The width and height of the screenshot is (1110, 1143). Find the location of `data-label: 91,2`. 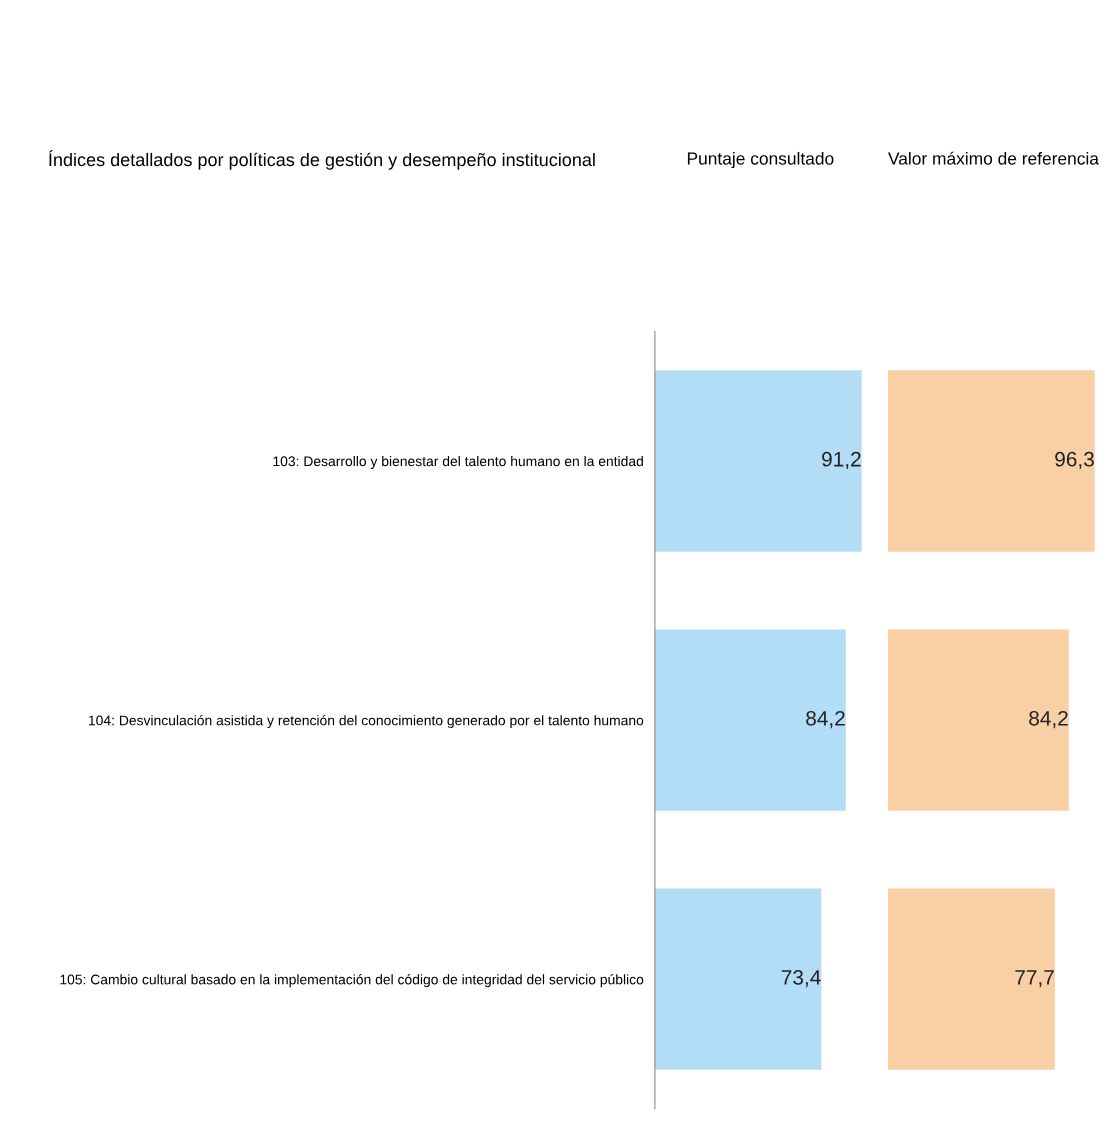

data-label: 91,2 is located at coordinates (841, 460).